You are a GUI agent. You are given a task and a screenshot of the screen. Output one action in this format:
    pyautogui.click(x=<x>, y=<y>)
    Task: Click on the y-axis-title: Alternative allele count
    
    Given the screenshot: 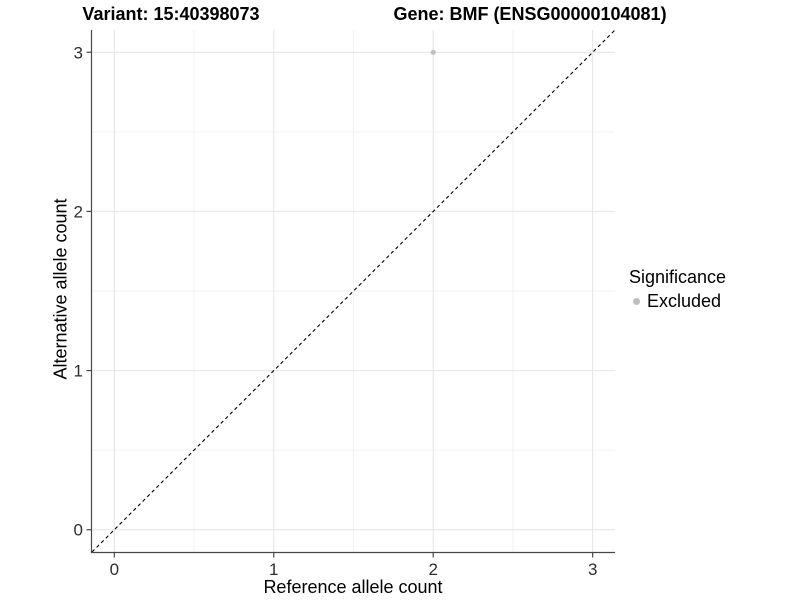 What is the action you would take?
    pyautogui.click(x=60, y=289)
    